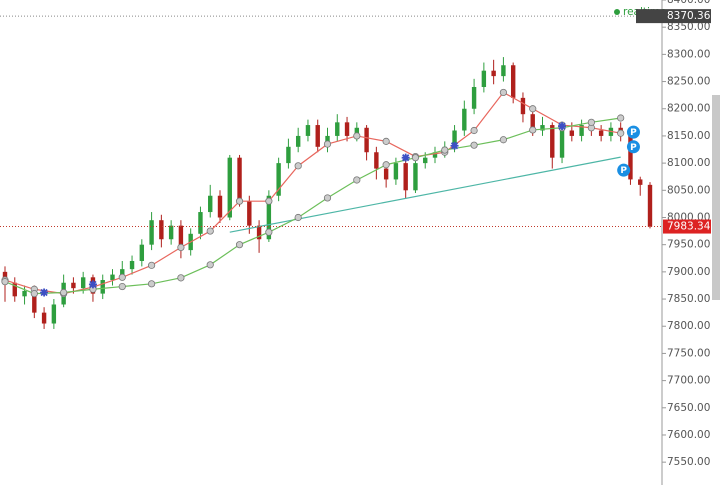  I want to click on y-tick-label: 8100.00, so click(688, 163).